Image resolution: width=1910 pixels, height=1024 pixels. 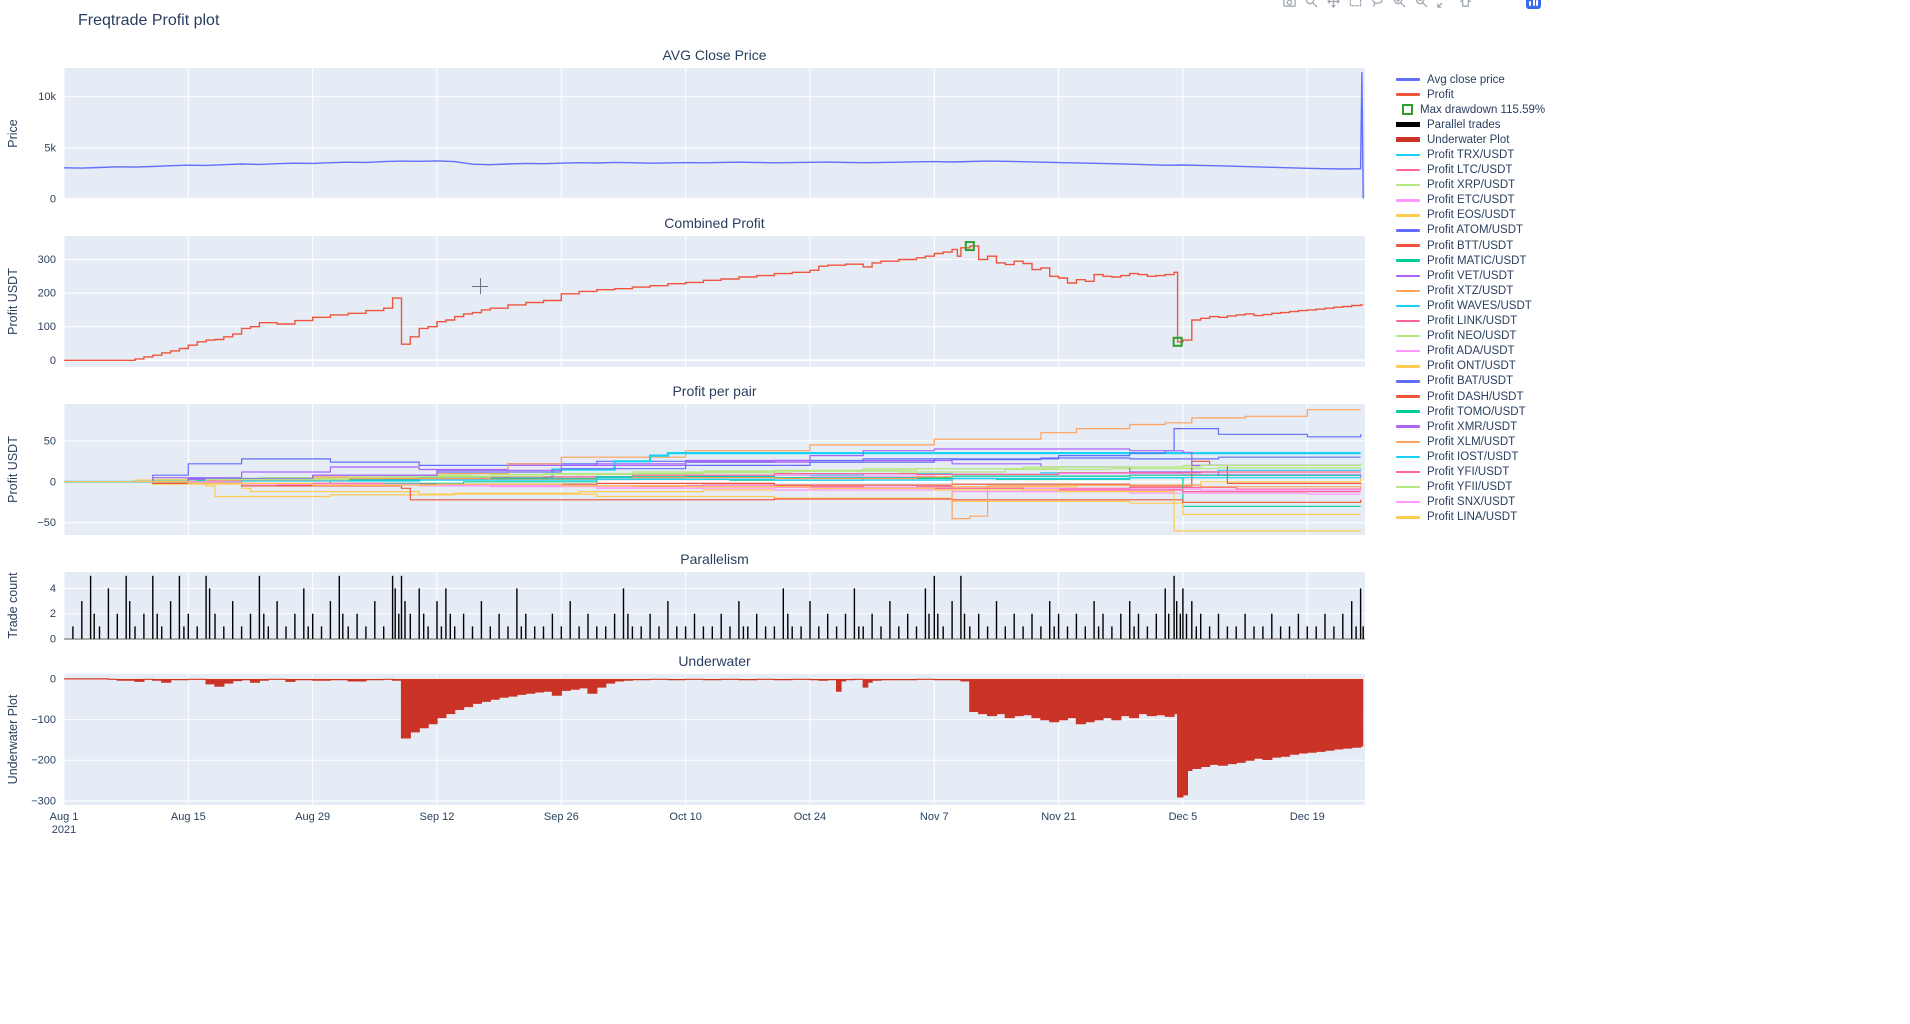 I want to click on reset-axes-icon, so click(x=1465, y=4).